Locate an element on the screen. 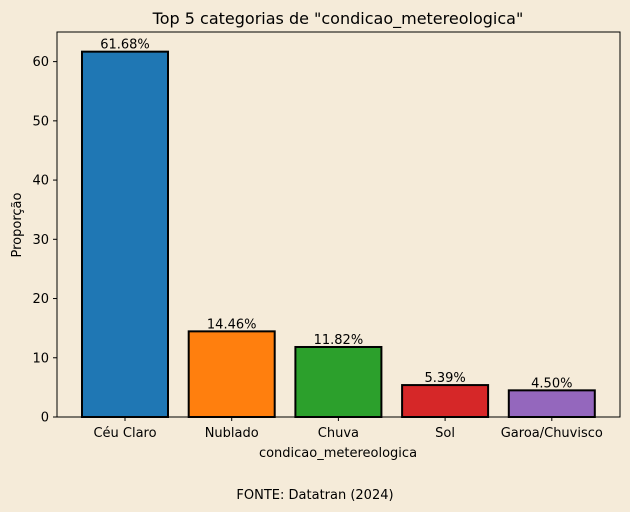 The width and height of the screenshot is (630, 512). y-tick-label: 40 is located at coordinates (40, 181).